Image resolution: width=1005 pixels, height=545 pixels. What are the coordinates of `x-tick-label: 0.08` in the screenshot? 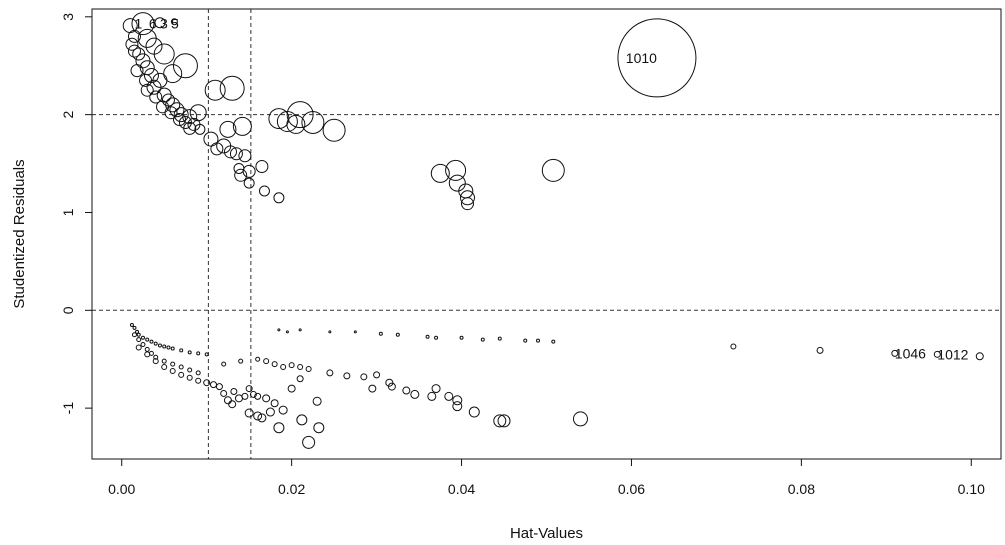 It's located at (801, 489).